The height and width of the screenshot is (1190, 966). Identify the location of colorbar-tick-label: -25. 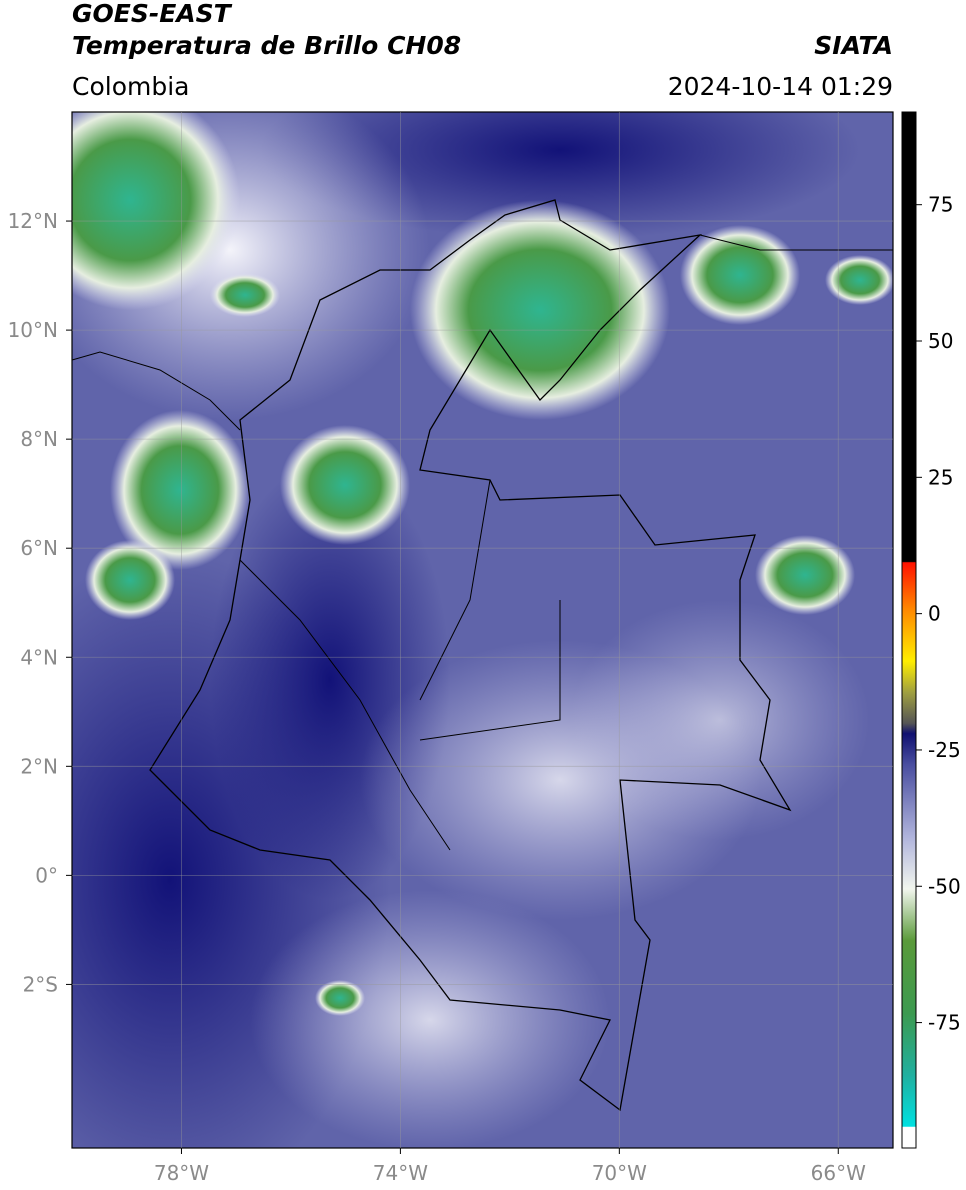
(944, 750).